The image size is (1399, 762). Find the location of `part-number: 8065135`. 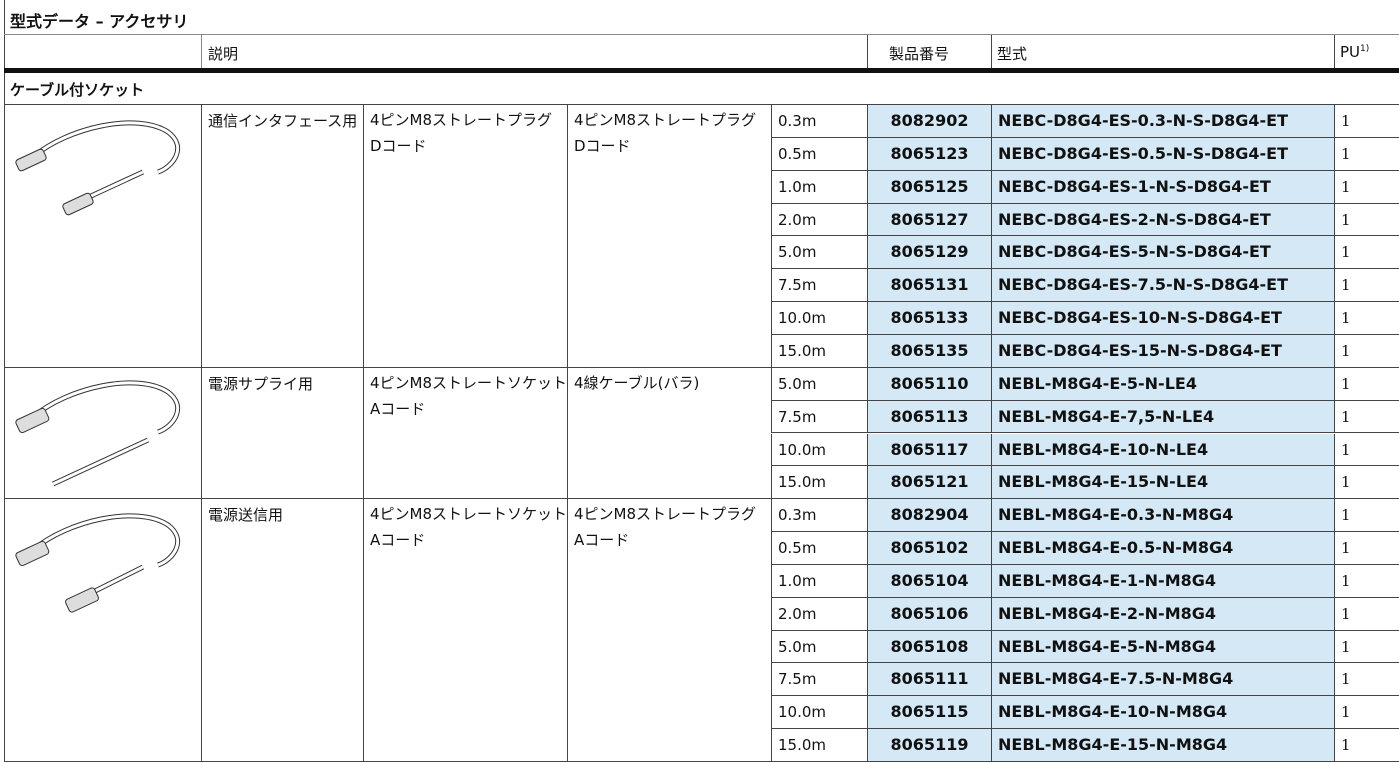

part-number: 8065135 is located at coordinates (929, 351).